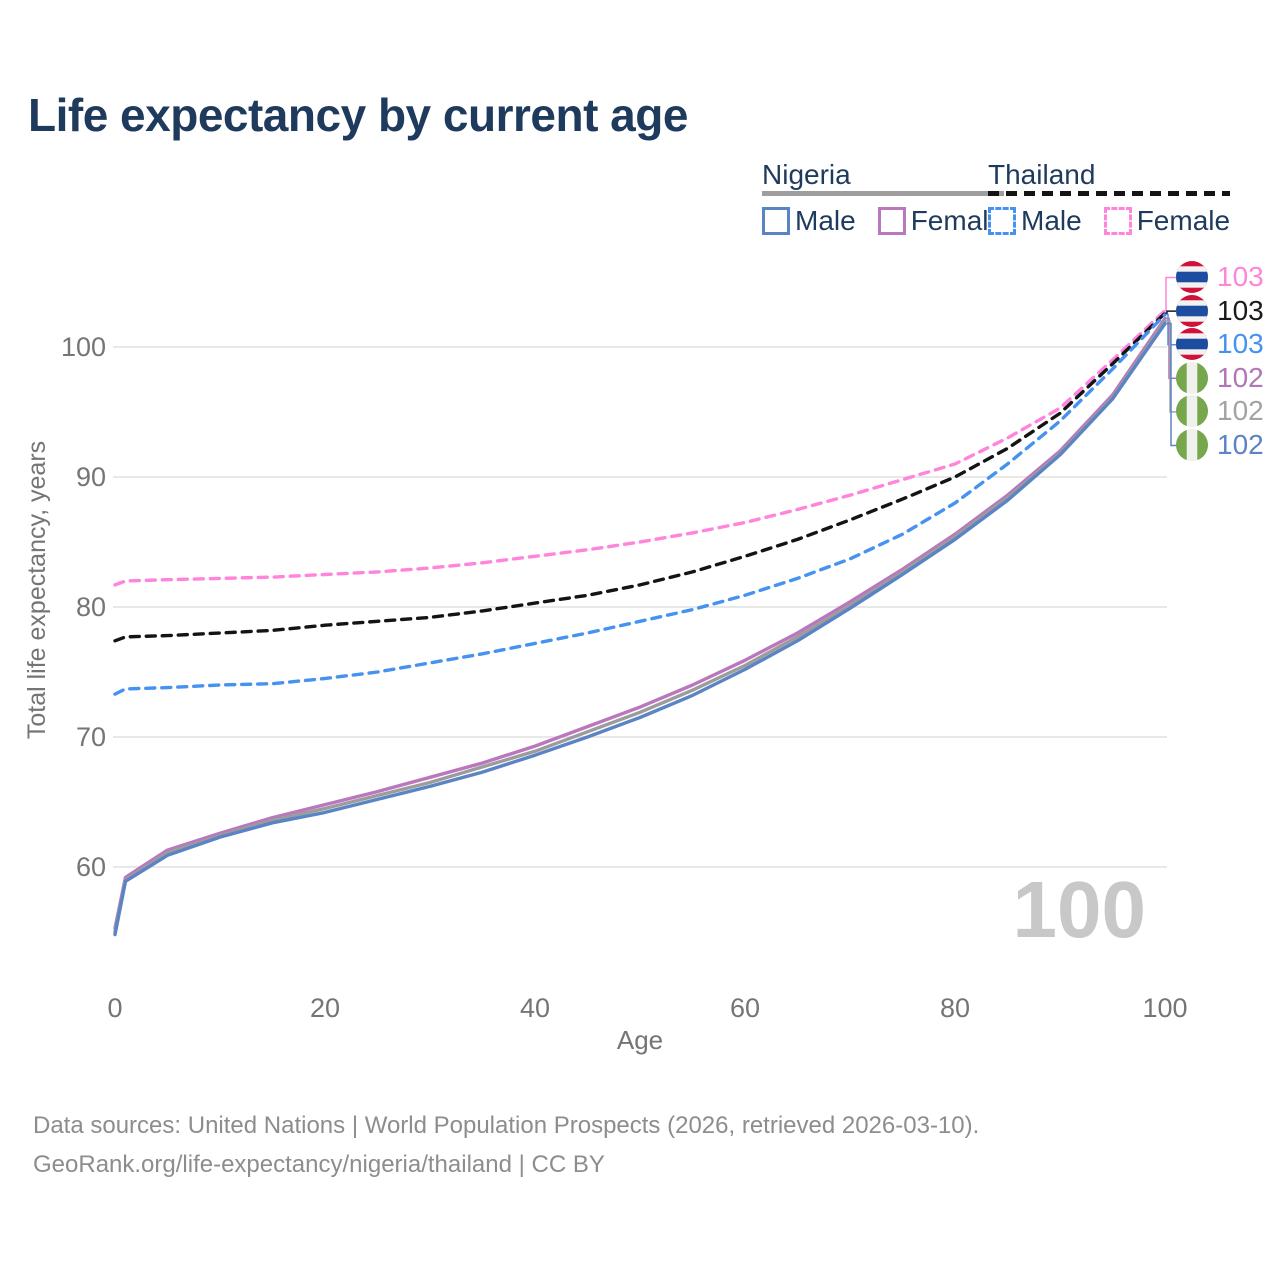 The image size is (1280, 1280). I want to click on page-title: Life expectancy by current age, so click(358, 115).